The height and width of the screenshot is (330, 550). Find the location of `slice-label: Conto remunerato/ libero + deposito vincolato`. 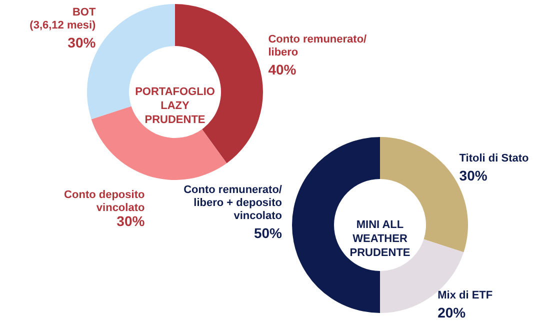

slice-label: Conto remunerato/ libero + deposito vincolato is located at coordinates (233, 203).